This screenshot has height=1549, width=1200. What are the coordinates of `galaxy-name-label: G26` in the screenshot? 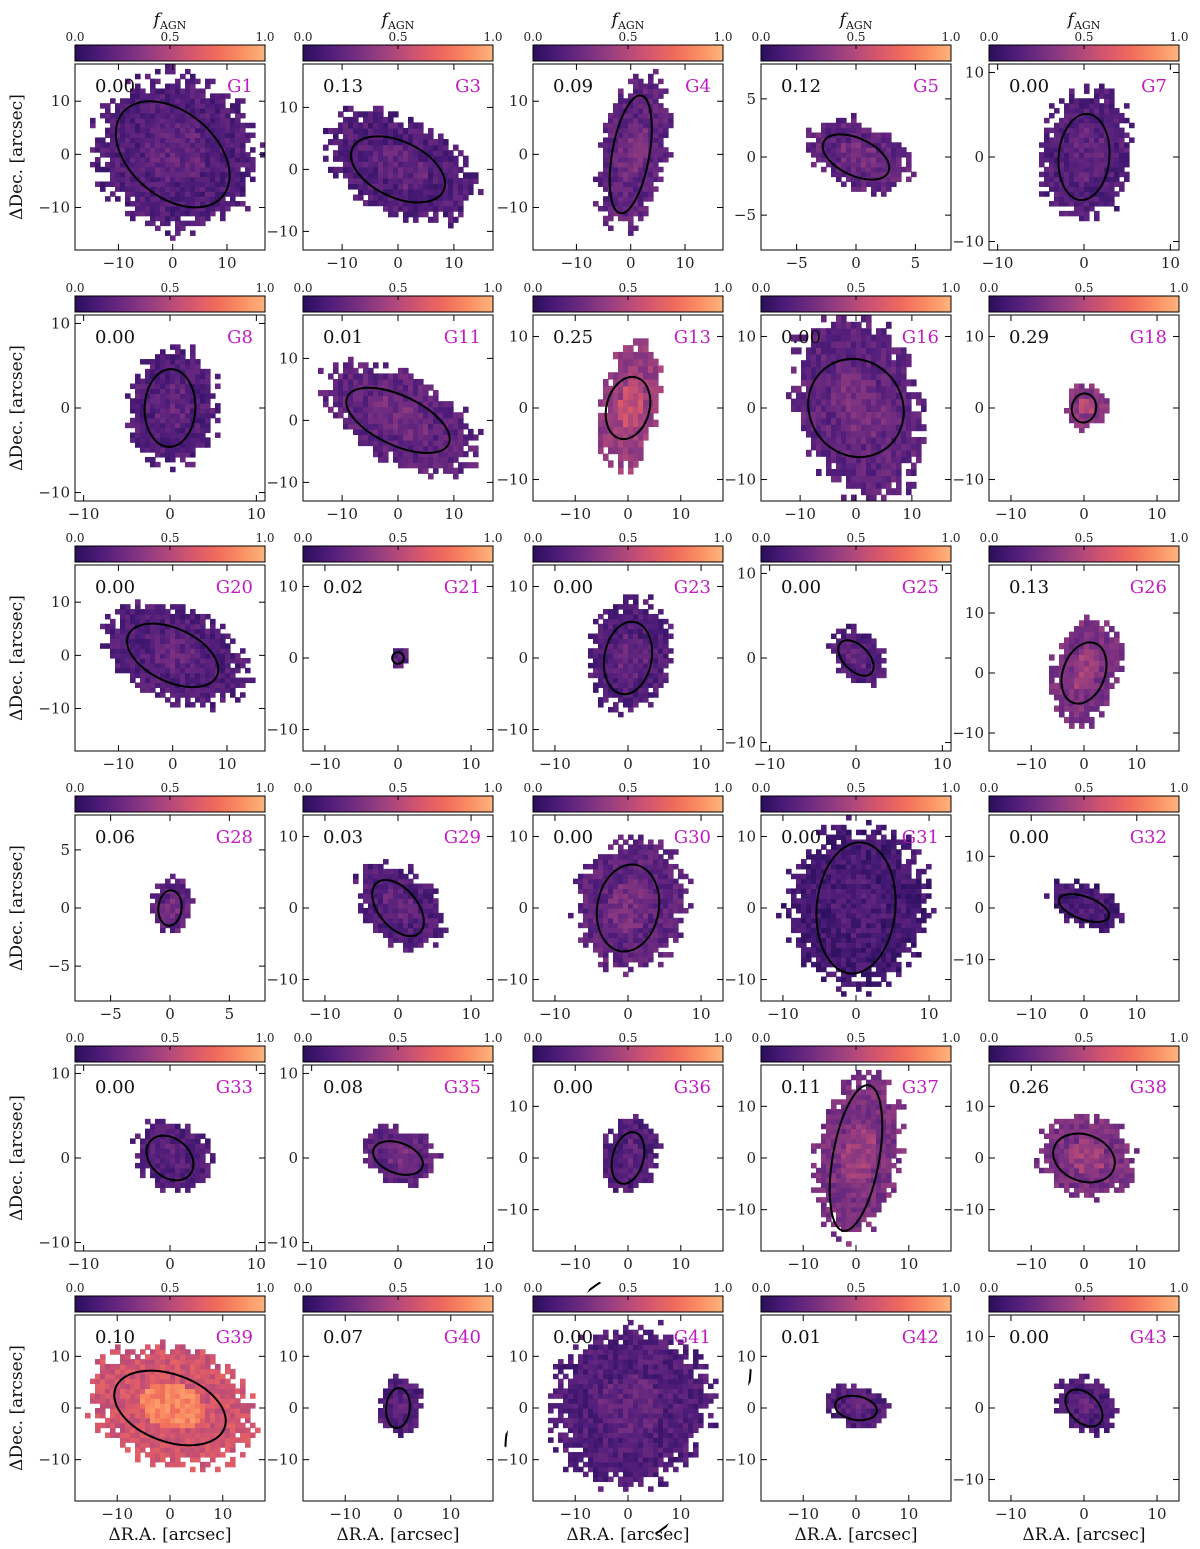 It's located at (1148, 587).